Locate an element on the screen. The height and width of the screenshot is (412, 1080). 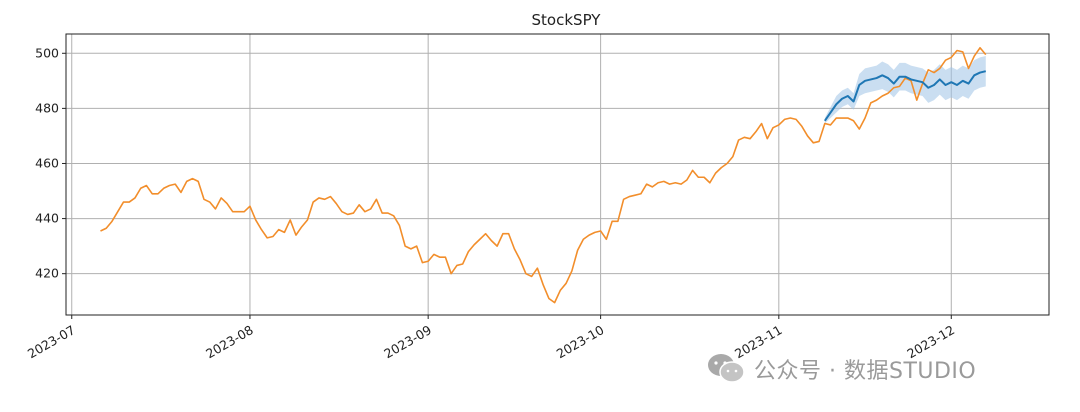
confidence-band is located at coordinates (905, 90).